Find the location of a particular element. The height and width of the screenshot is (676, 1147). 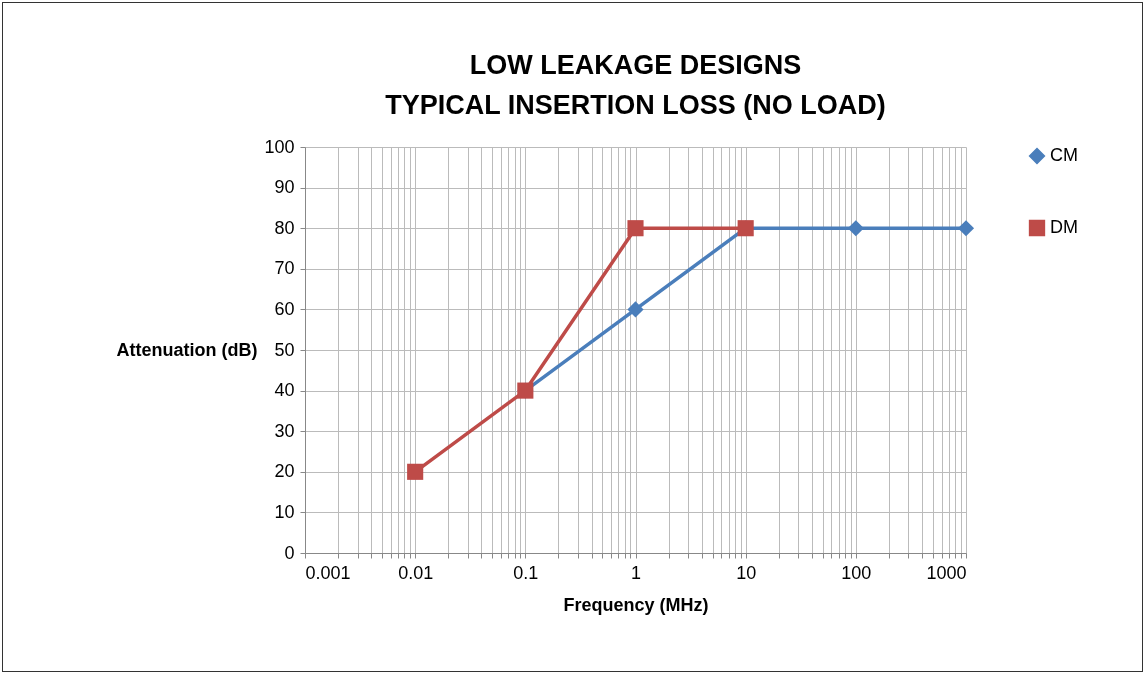

y-tick-label: 100 is located at coordinates (279, 146).